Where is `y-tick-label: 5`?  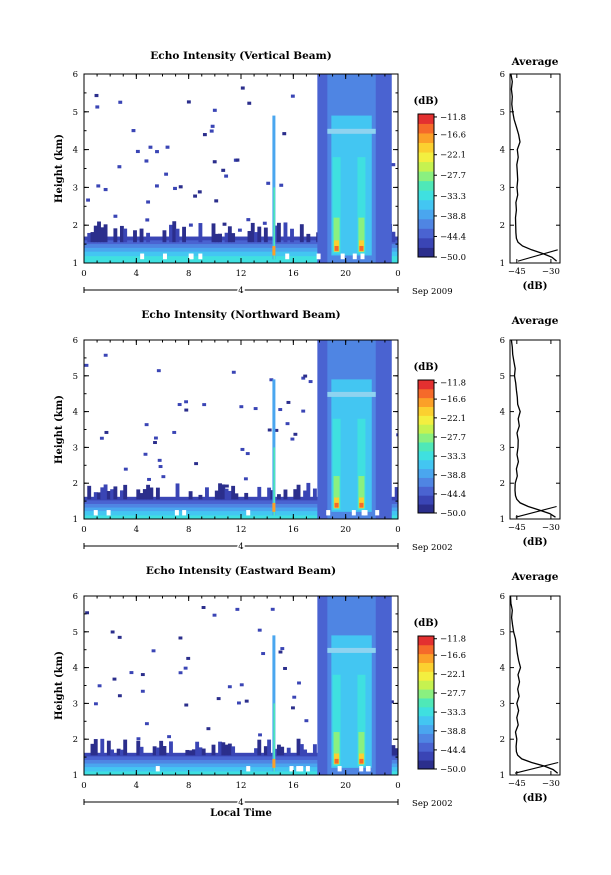
y-tick-label: 5 is located at coordinates (75, 113).